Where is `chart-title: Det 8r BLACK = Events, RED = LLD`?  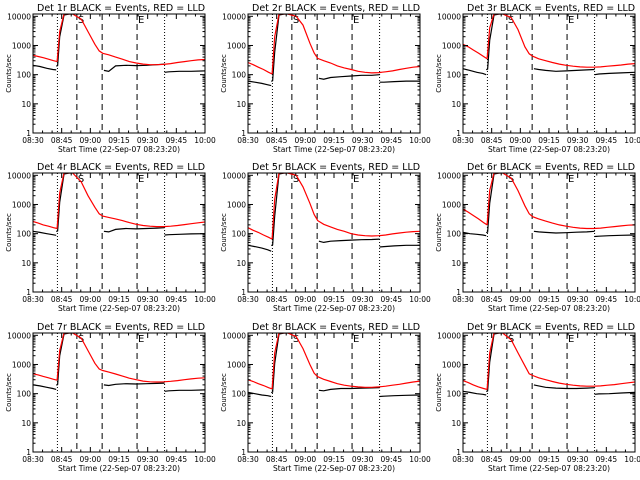 chart-title: Det 8r BLACK = Events, RED = LLD is located at coordinates (336, 327).